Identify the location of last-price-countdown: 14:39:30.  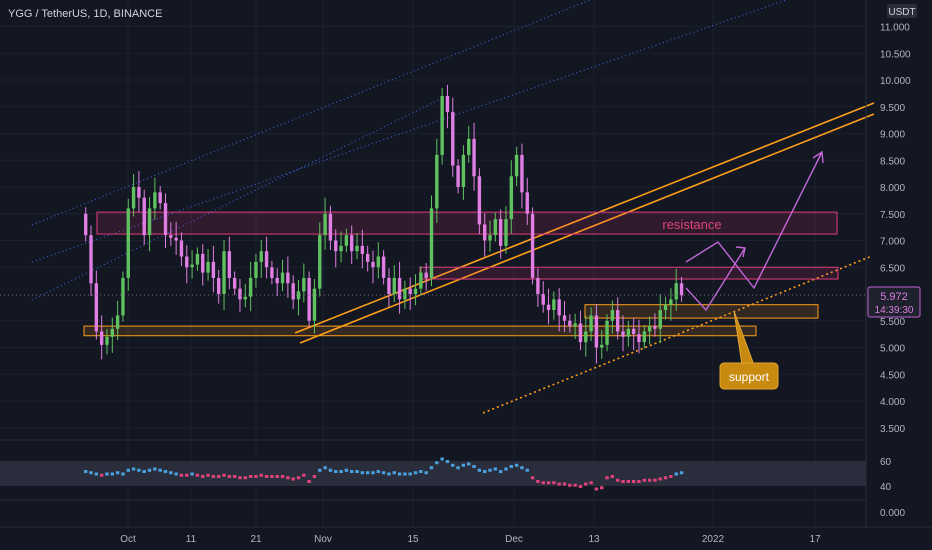
(894, 310).